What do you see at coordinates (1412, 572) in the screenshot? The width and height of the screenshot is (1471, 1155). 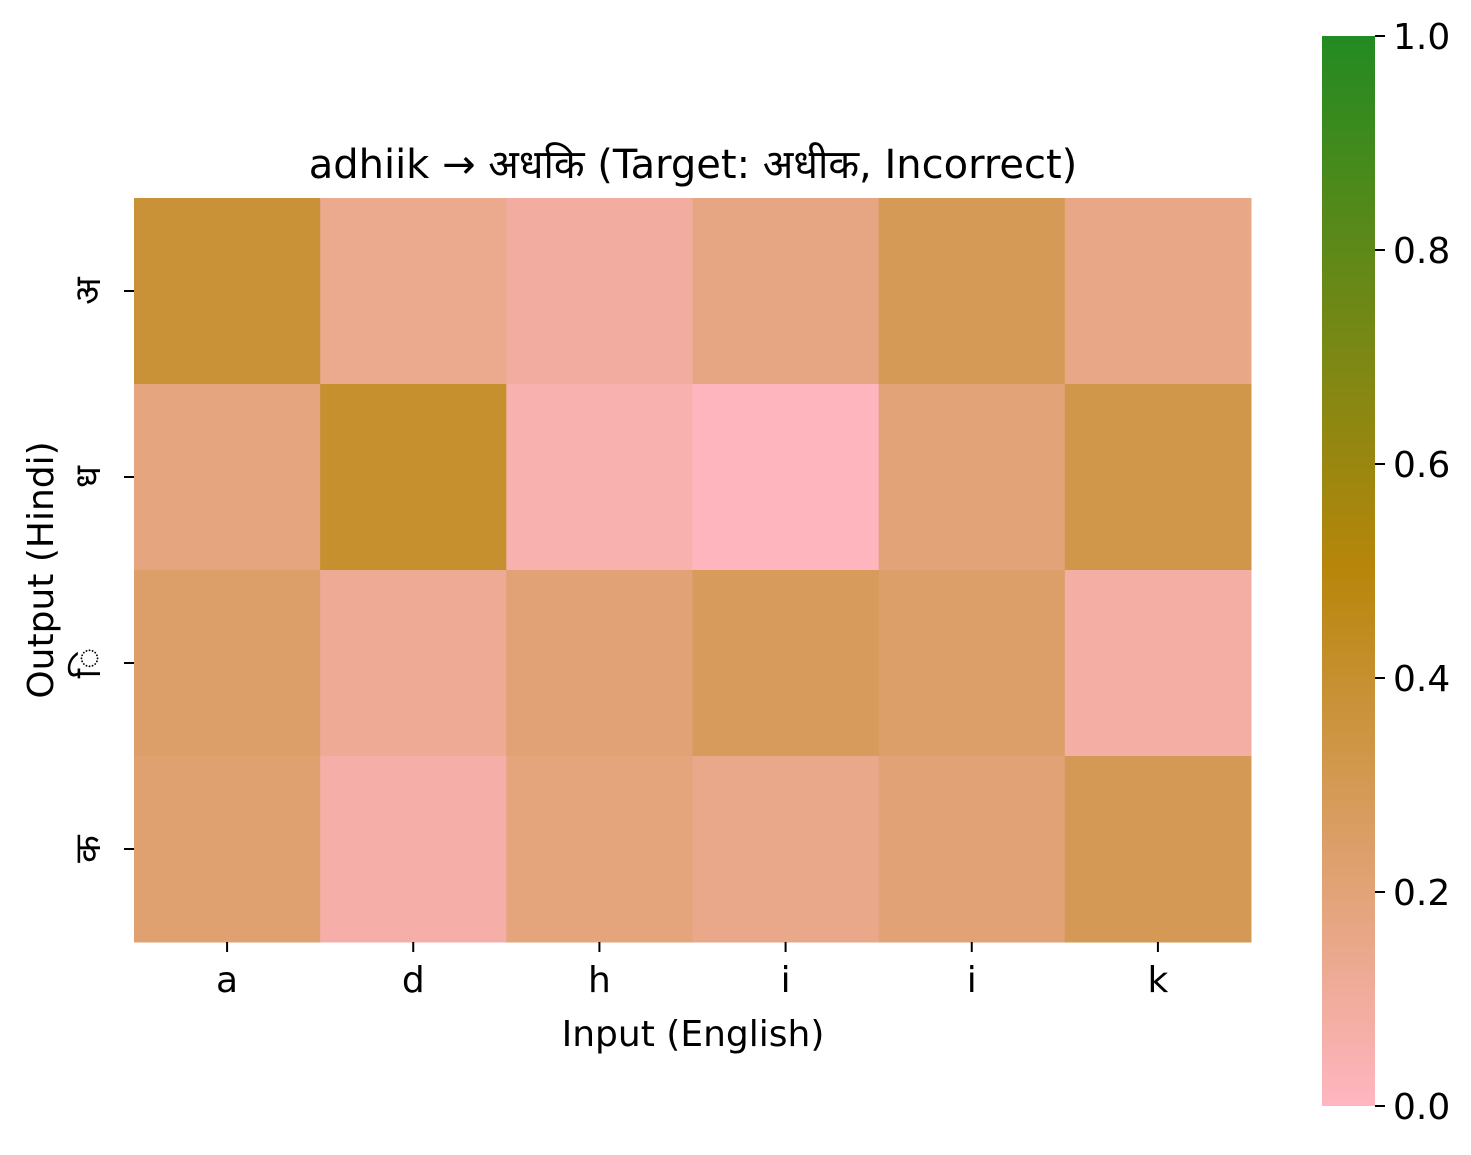 I see `colorbar-ticks: 0.0 0.2 0.4 0.6 0.8 1.0` at bounding box center [1412, 572].